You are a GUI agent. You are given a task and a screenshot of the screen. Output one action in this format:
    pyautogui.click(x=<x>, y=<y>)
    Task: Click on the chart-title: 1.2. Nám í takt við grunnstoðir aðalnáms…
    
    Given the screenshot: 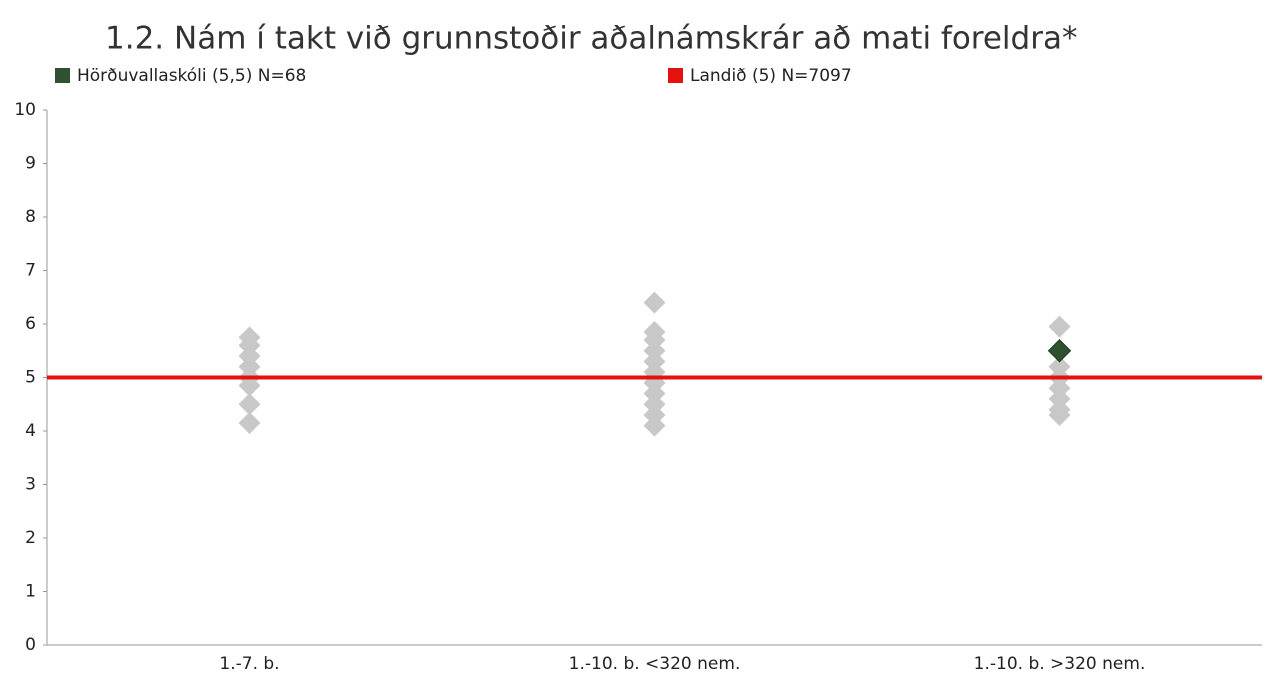 What is the action you would take?
    pyautogui.click(x=591, y=39)
    